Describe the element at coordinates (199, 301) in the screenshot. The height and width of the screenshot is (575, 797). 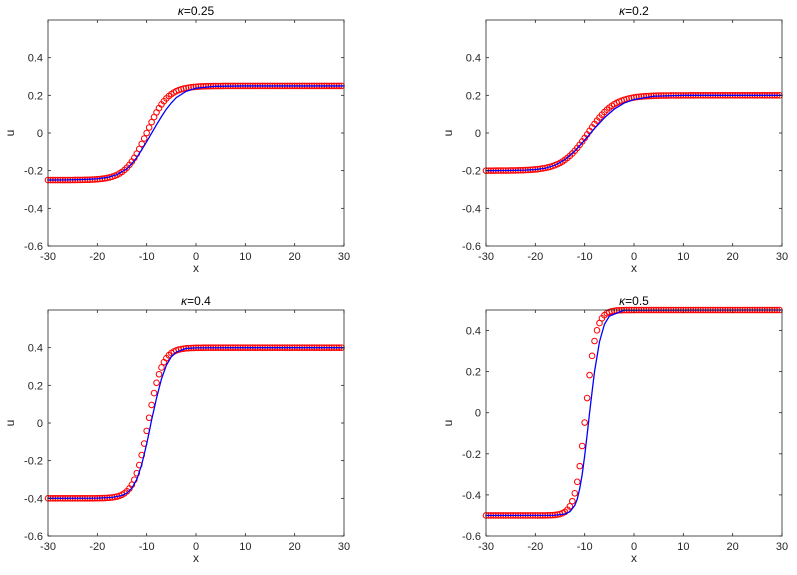
I see `title-value: =0.4` at that location.